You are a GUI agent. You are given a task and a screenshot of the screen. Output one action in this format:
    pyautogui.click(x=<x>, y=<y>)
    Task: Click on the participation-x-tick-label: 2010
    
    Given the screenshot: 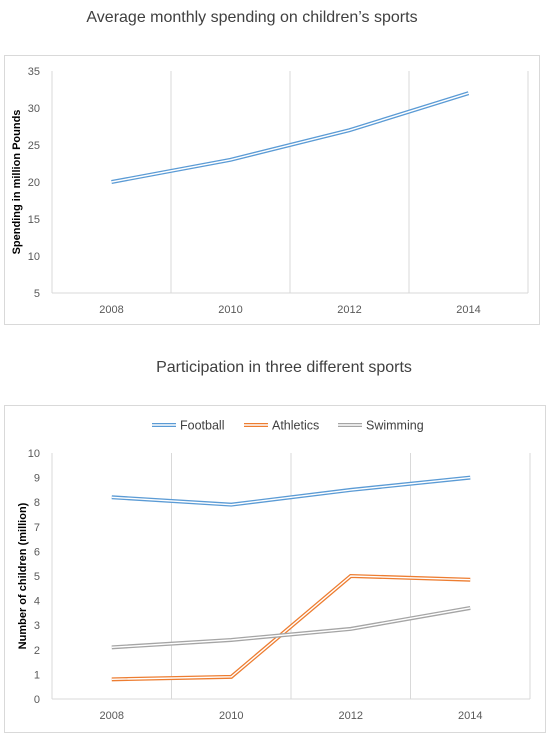 What is the action you would take?
    pyautogui.click(x=231, y=716)
    